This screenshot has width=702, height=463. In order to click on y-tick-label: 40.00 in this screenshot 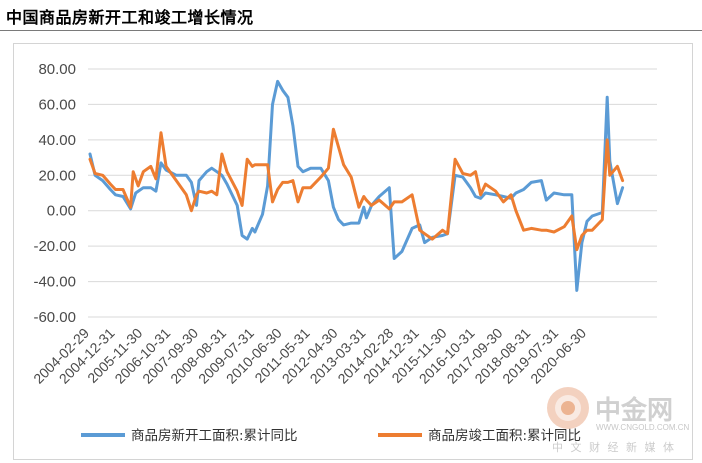, I will do `click(57, 140)`.